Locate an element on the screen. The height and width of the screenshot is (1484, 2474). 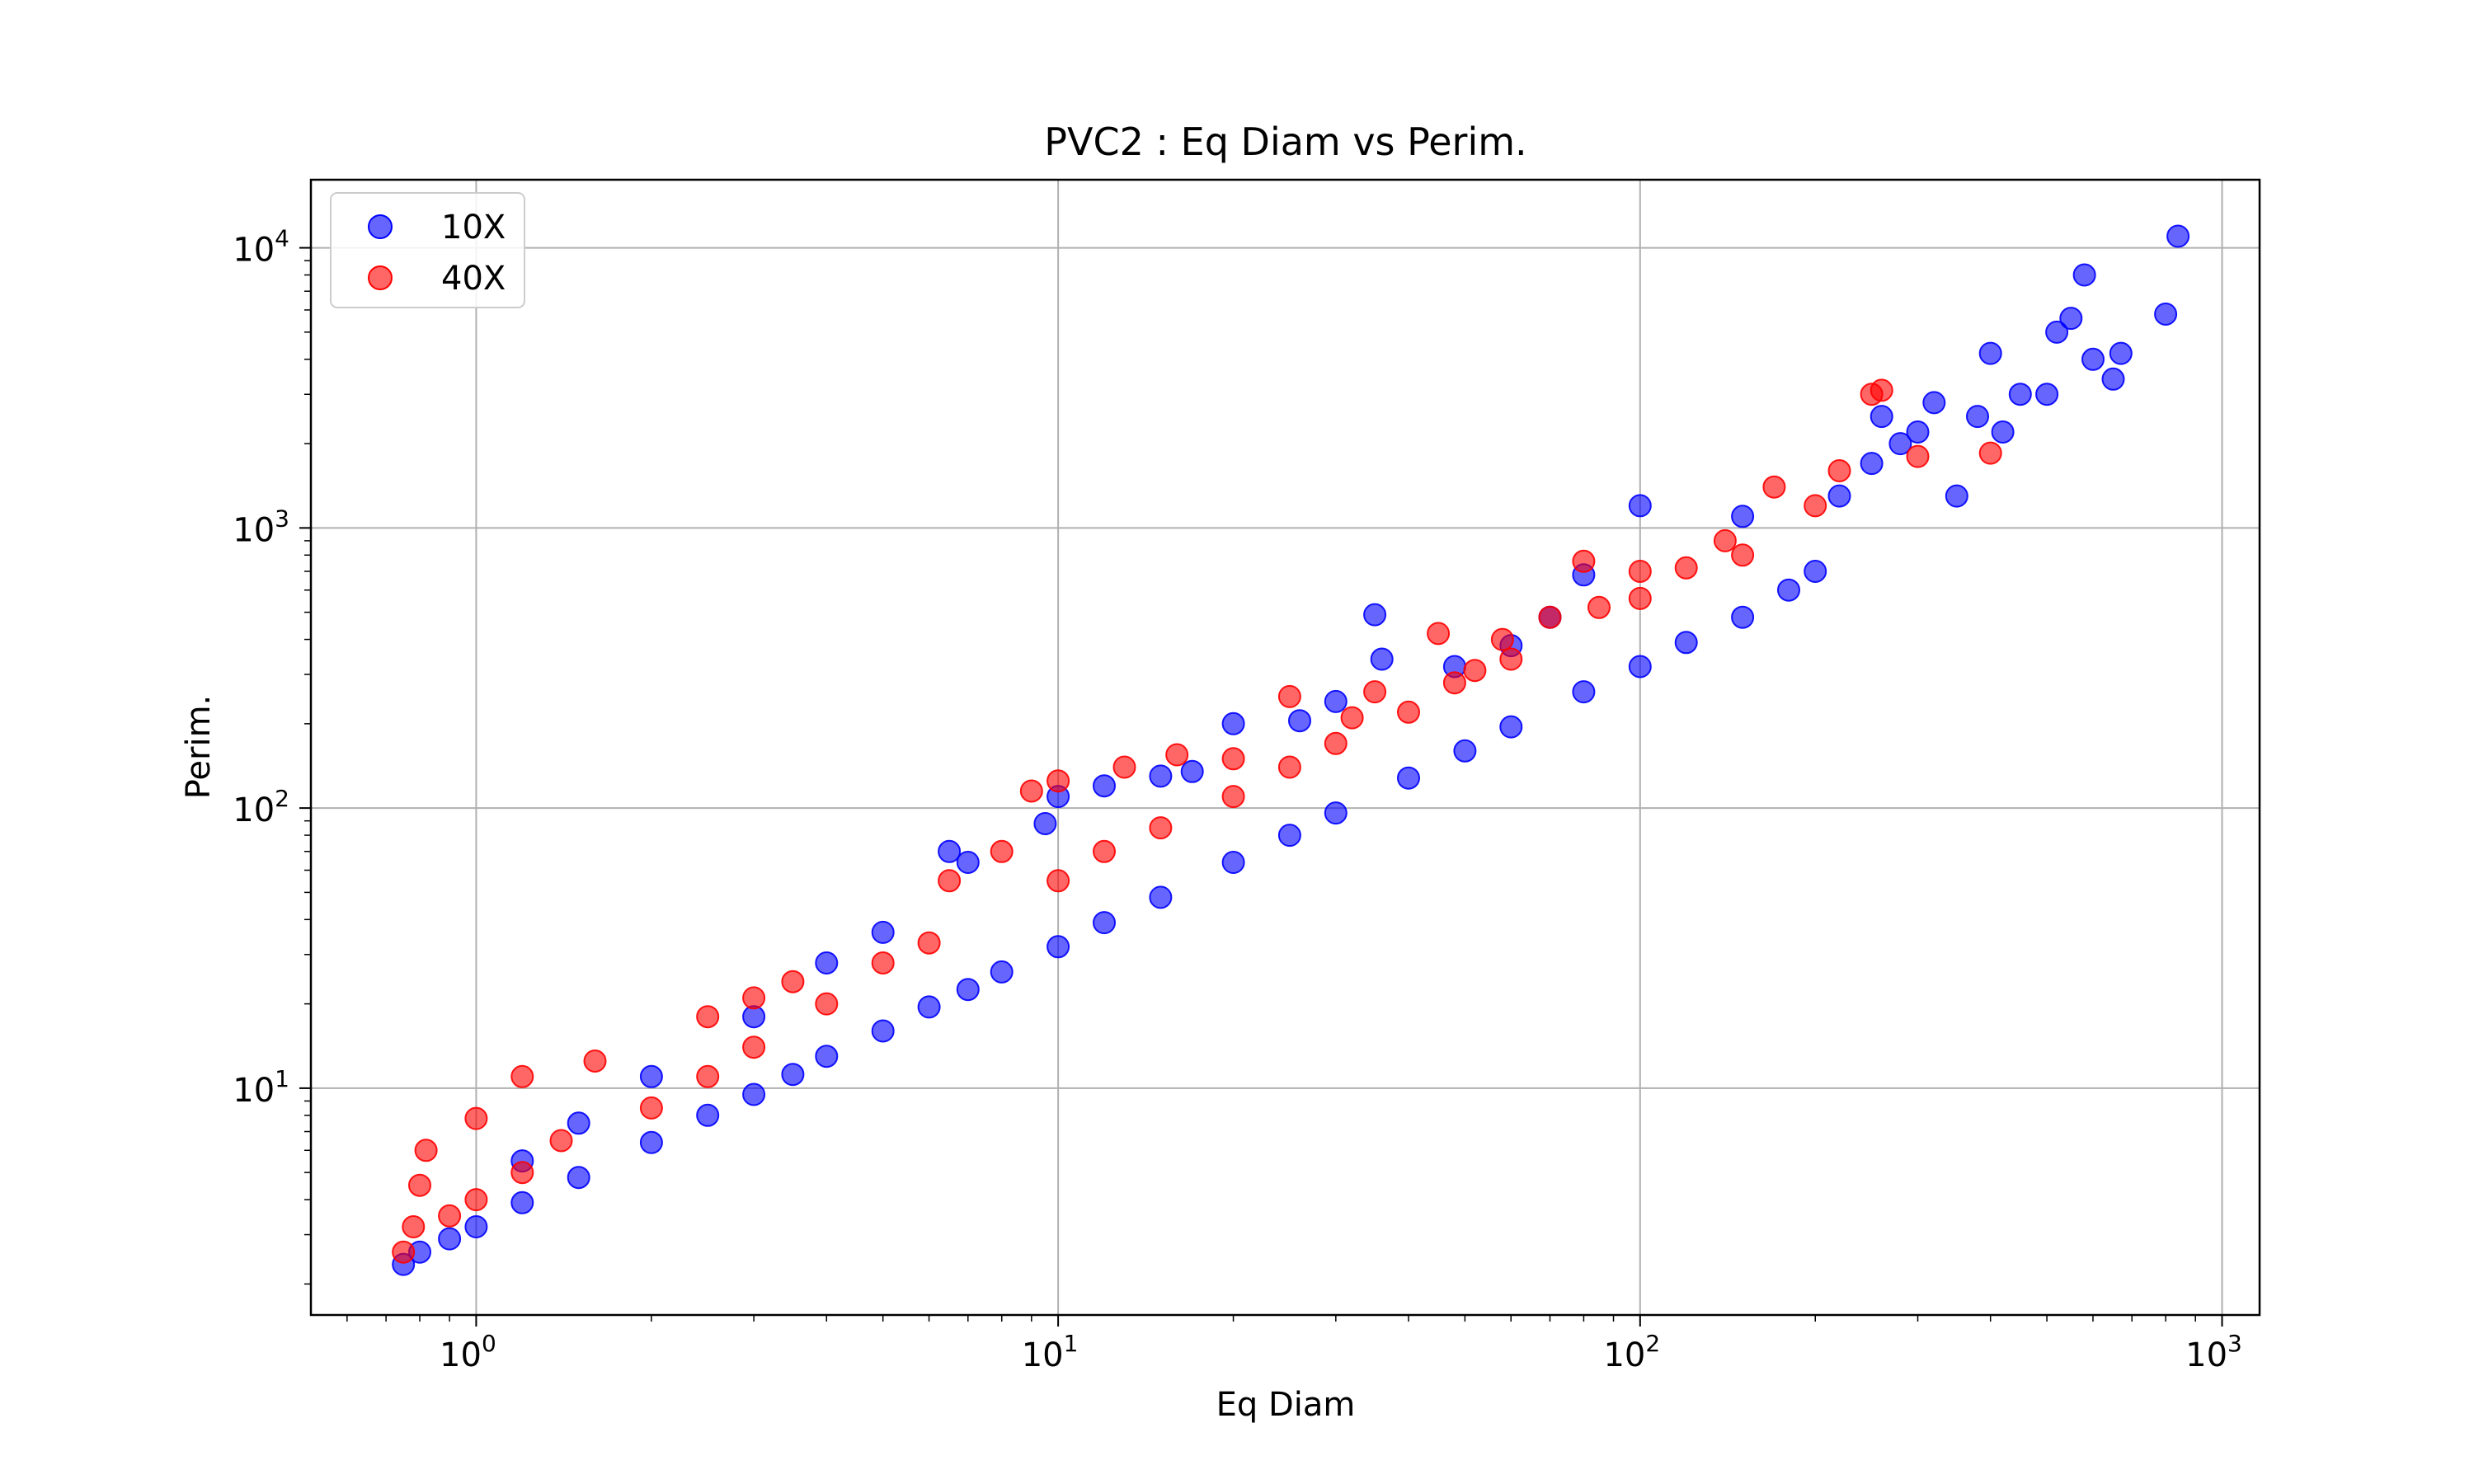
x-tick-label: 10³ is located at coordinates (2213, 1352).